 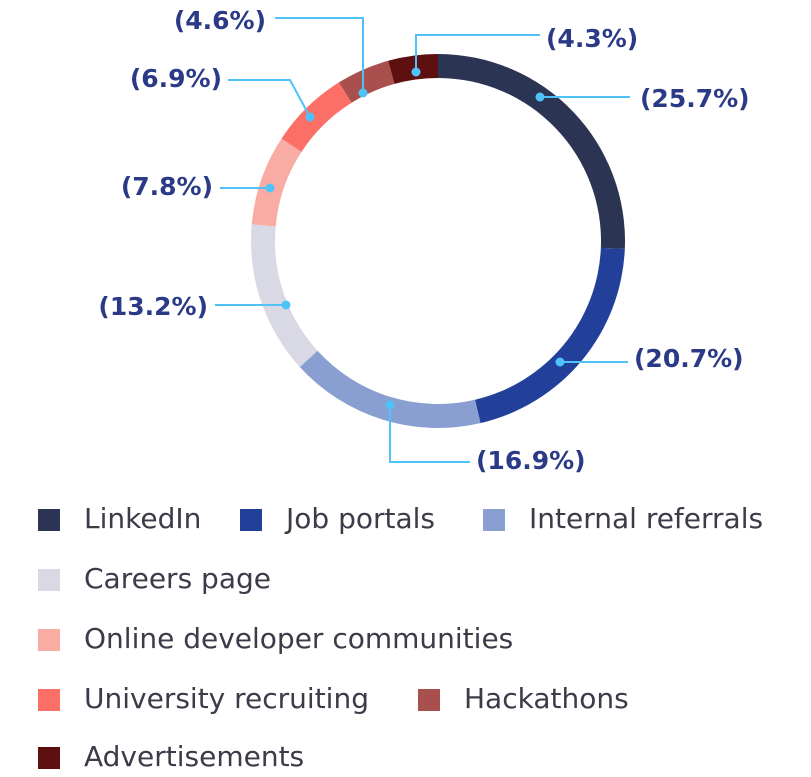 I want to click on legend-label: Job portals, so click(x=359, y=518).